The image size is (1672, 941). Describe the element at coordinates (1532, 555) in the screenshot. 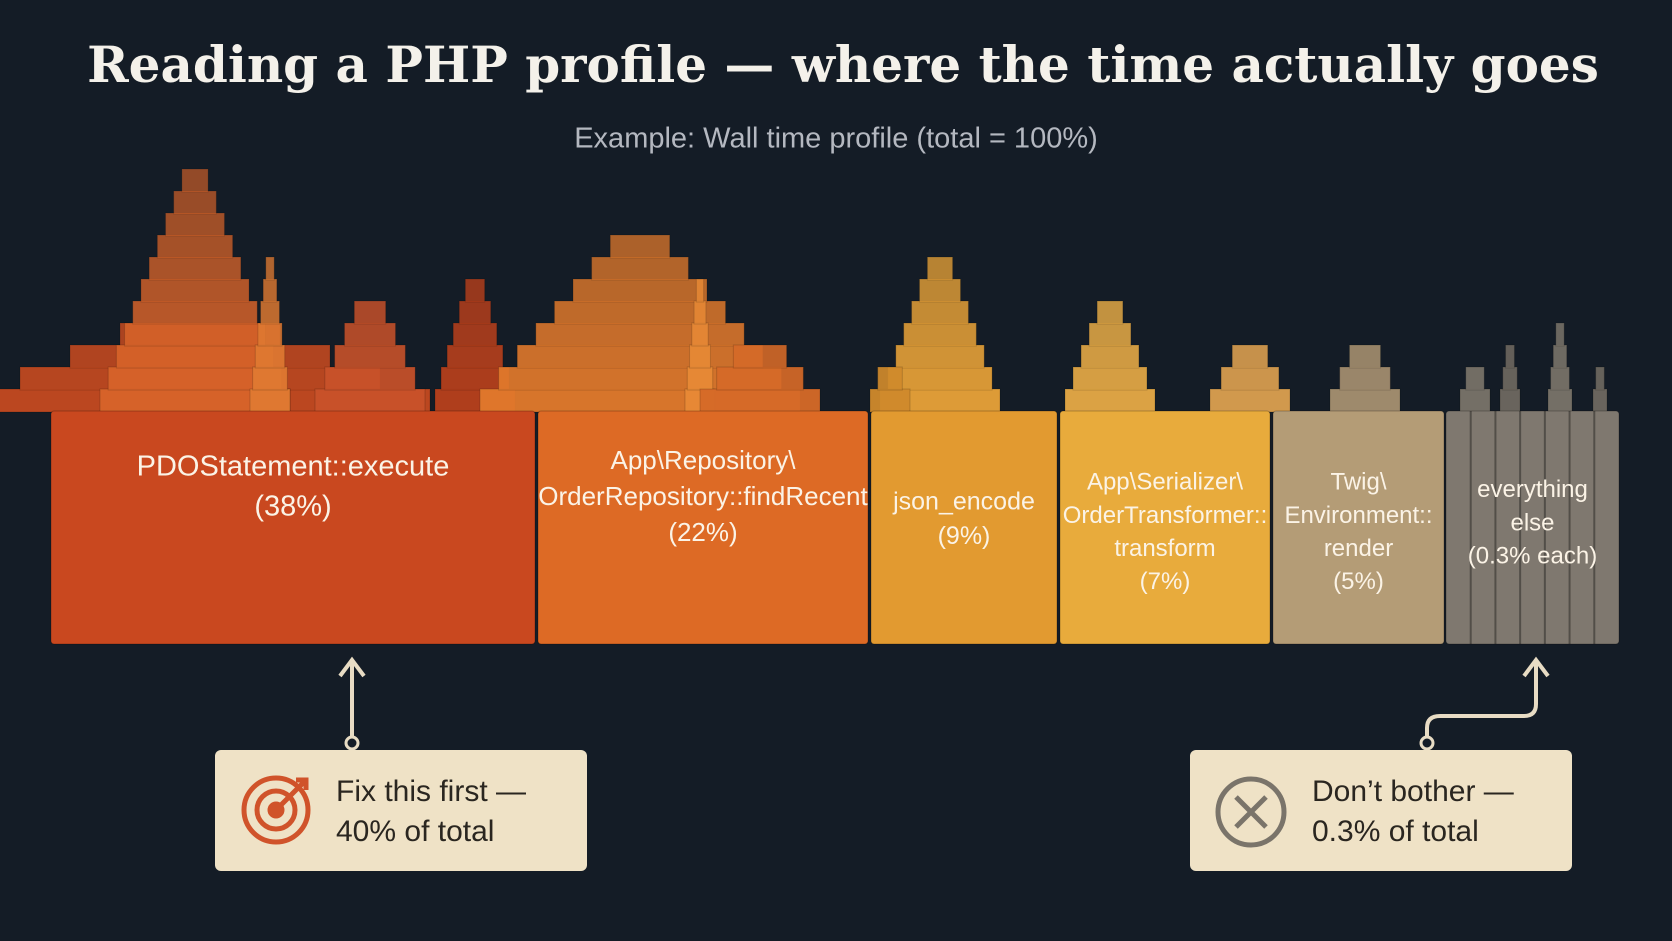

I see `block-share: (0.3% each)` at that location.